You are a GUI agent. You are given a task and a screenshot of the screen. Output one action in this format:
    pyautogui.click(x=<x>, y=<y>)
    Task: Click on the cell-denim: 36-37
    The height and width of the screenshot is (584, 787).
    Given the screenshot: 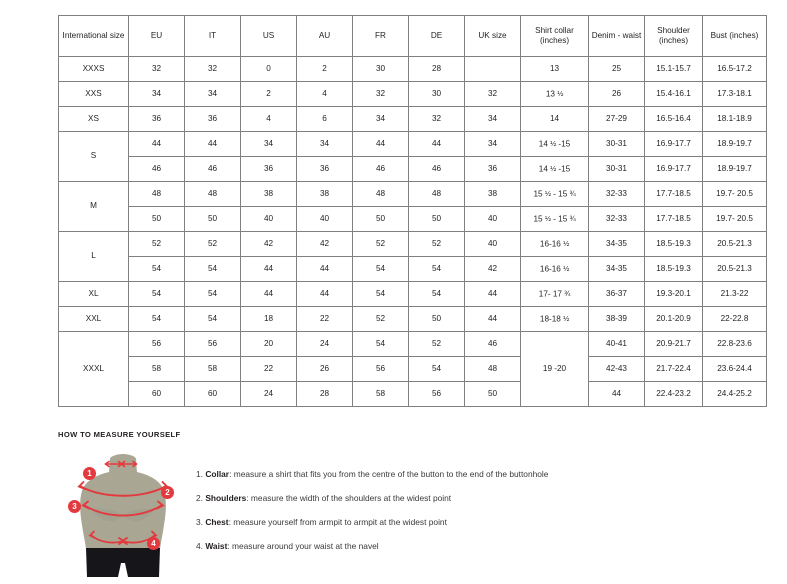 What is the action you would take?
    pyautogui.click(x=616, y=294)
    